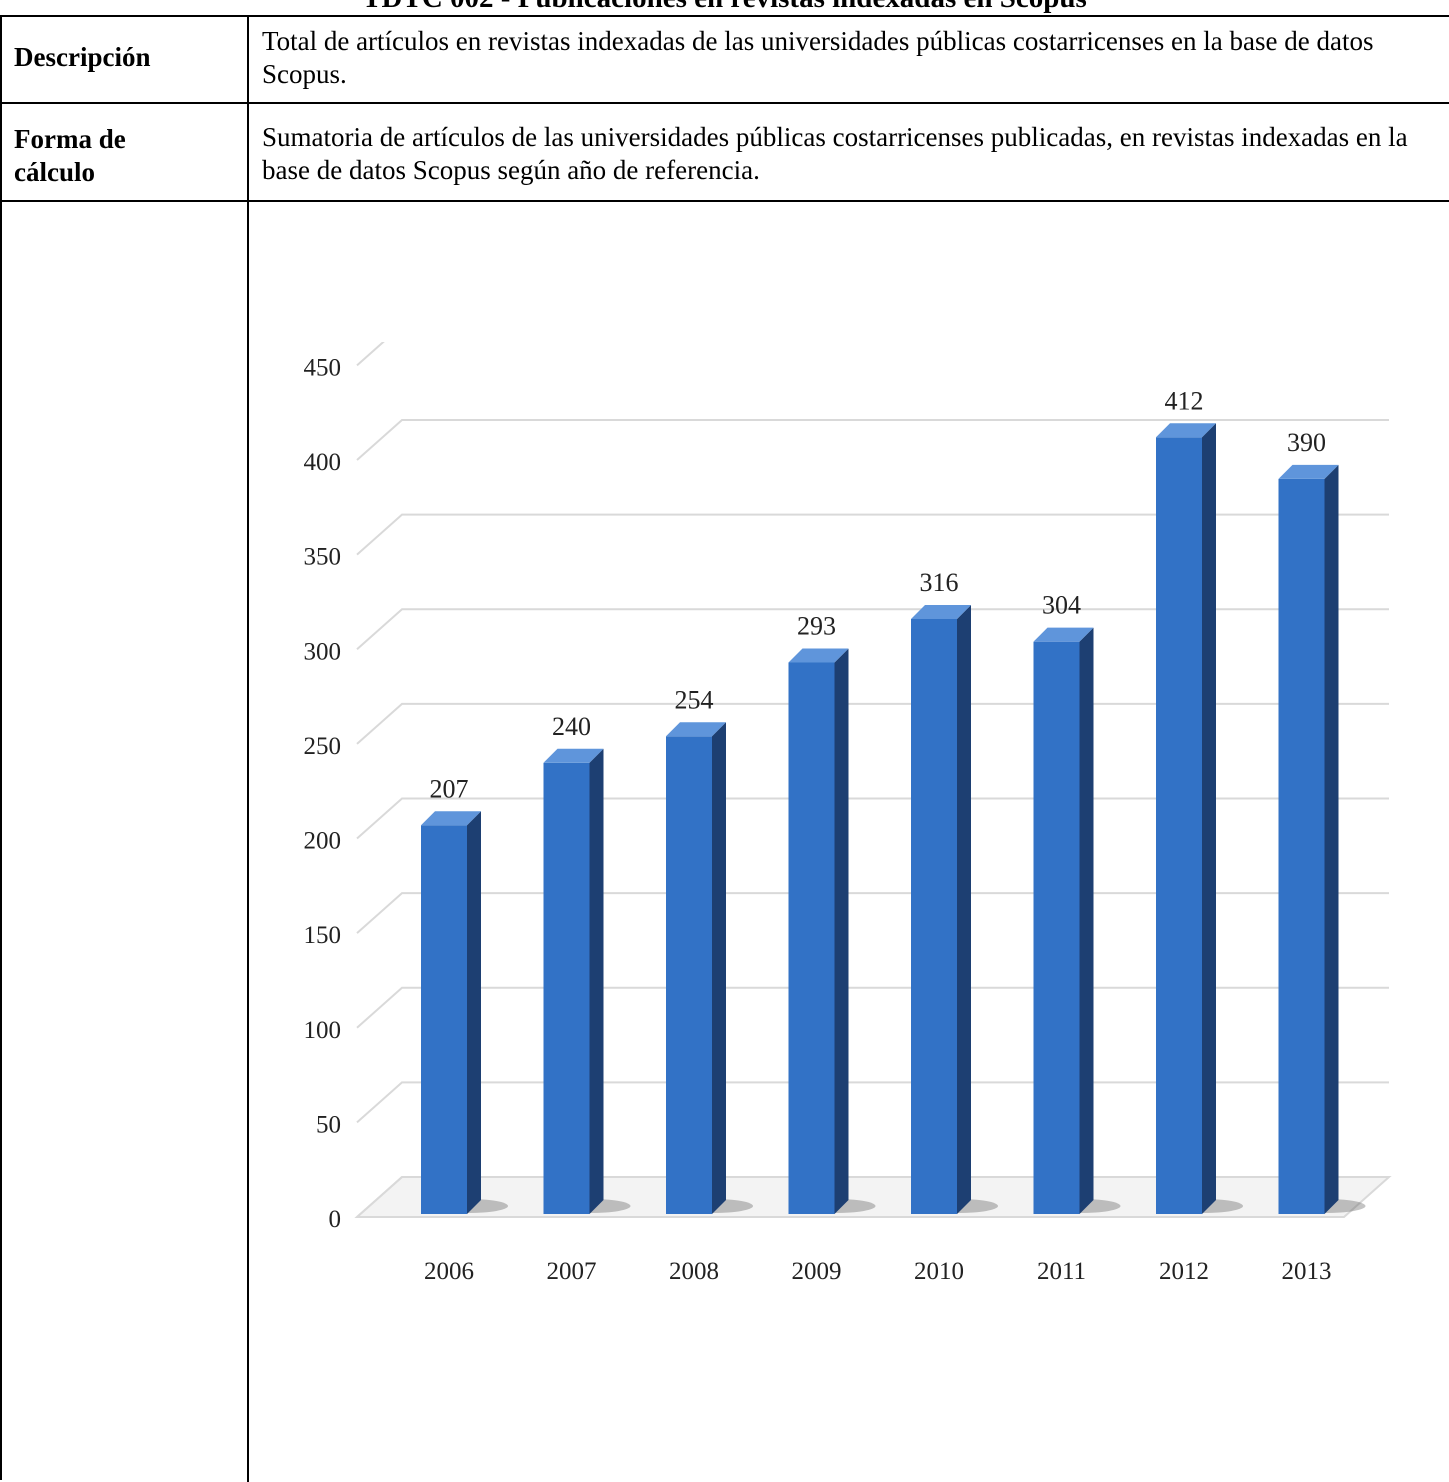 The image size is (1449, 1482). What do you see at coordinates (817, 1271) in the screenshot?
I see `x-tick-label: 2009` at bounding box center [817, 1271].